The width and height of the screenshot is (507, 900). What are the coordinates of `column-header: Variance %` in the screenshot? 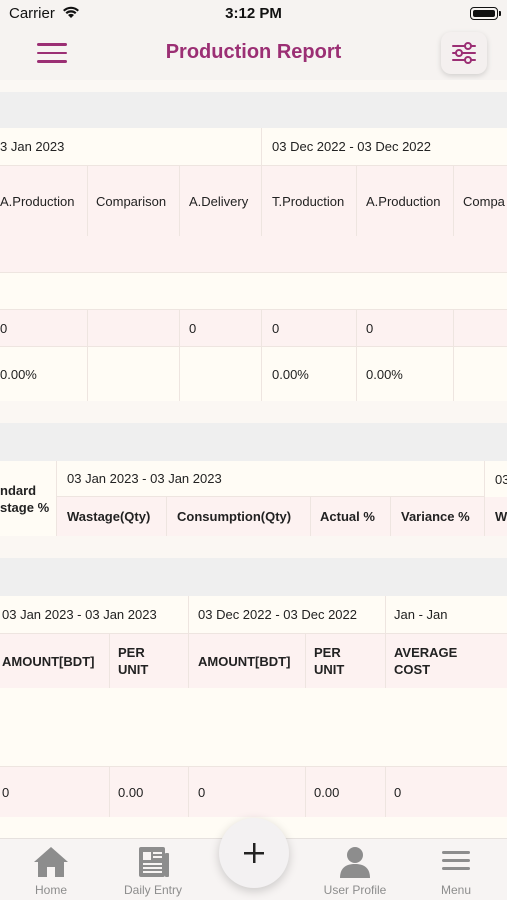 It's located at (438, 516).